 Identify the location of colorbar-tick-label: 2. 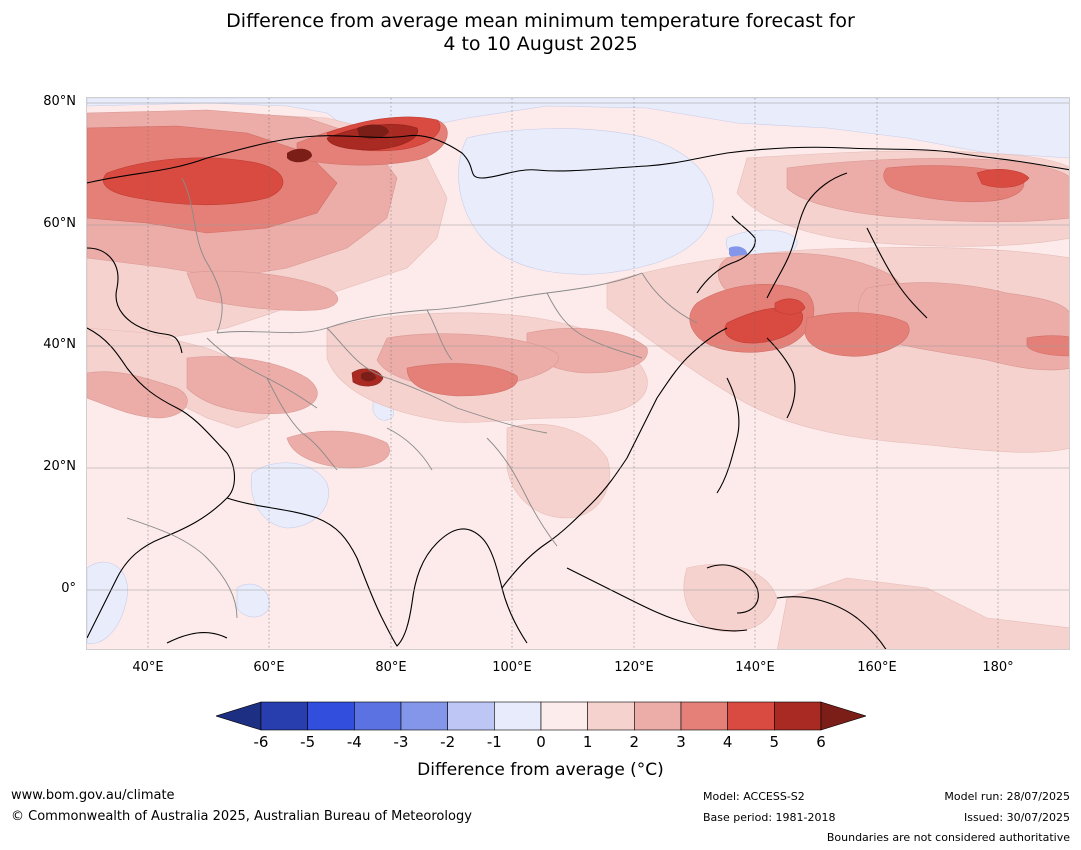
(634, 742).